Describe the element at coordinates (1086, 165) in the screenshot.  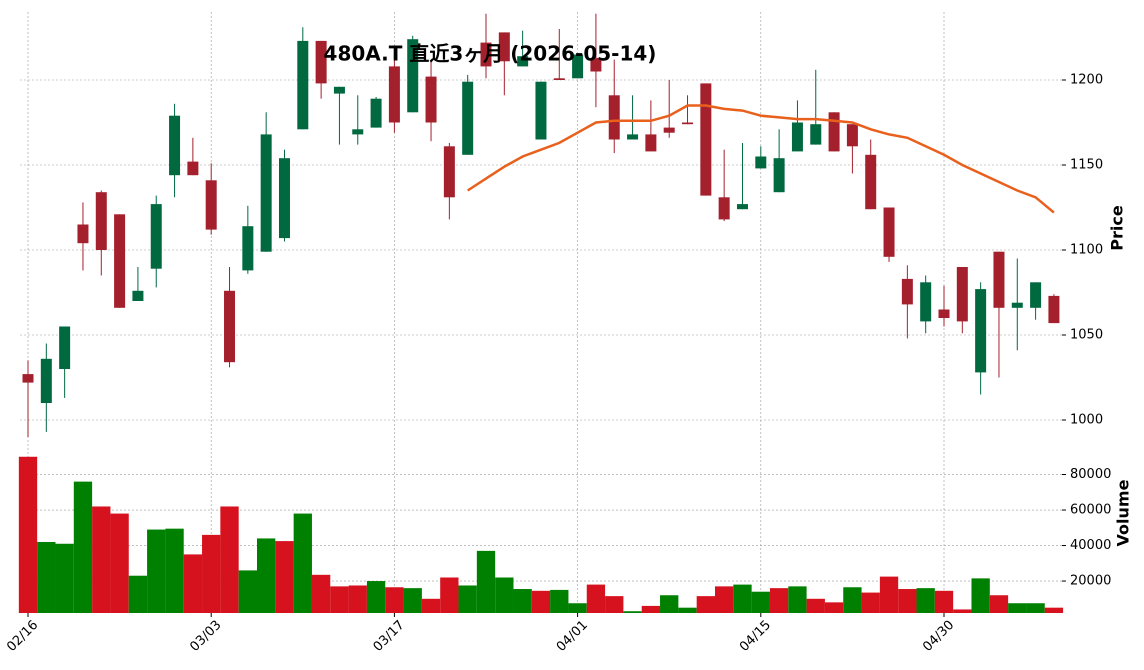
I see `y-tick-label: 1150` at that location.